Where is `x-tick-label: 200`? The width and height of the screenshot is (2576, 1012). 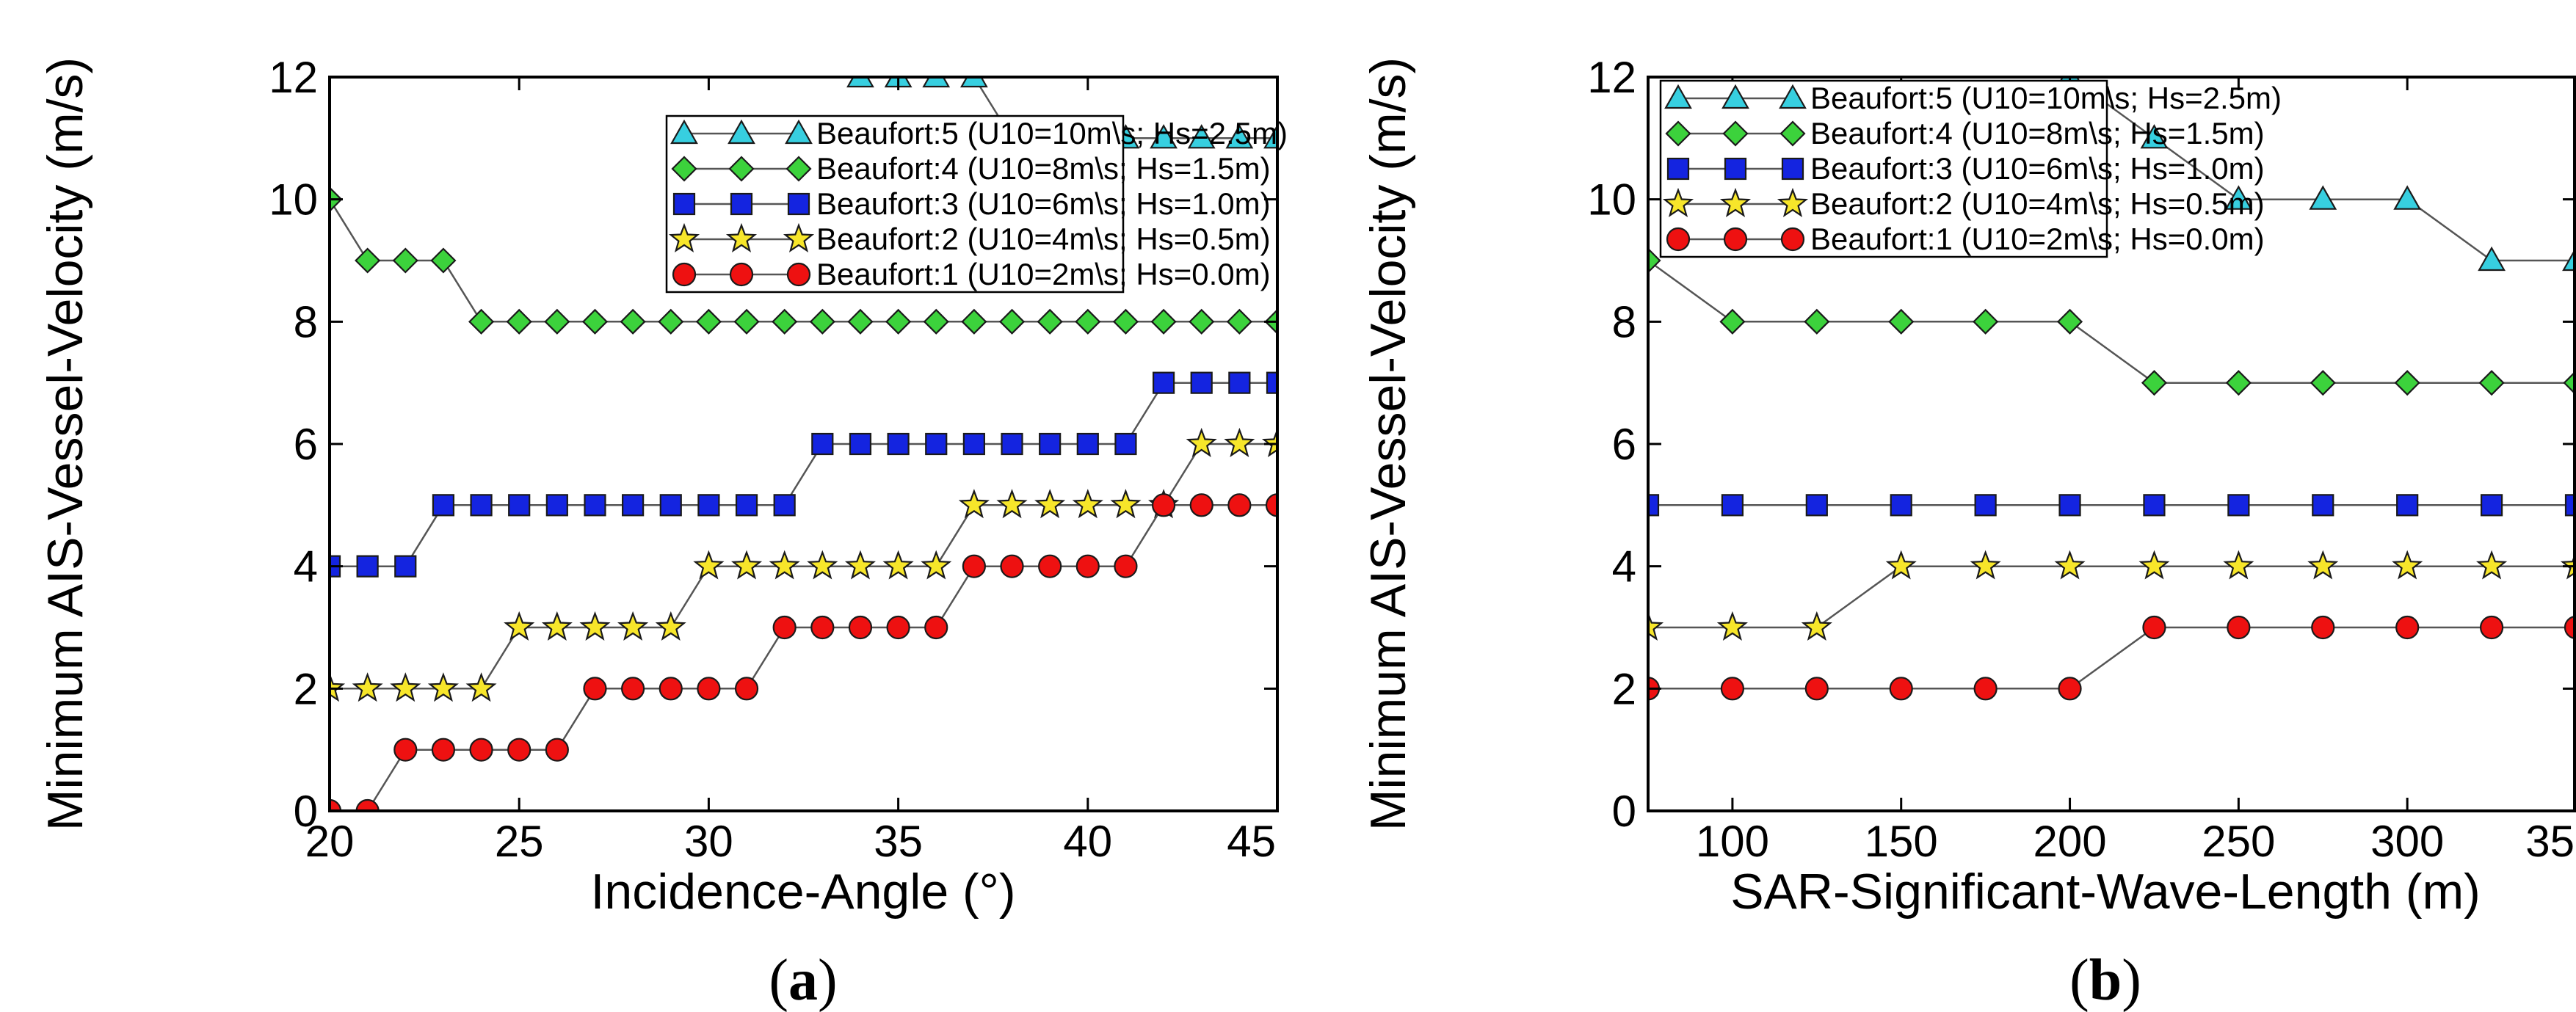
x-tick-label: 200 is located at coordinates (2069, 841).